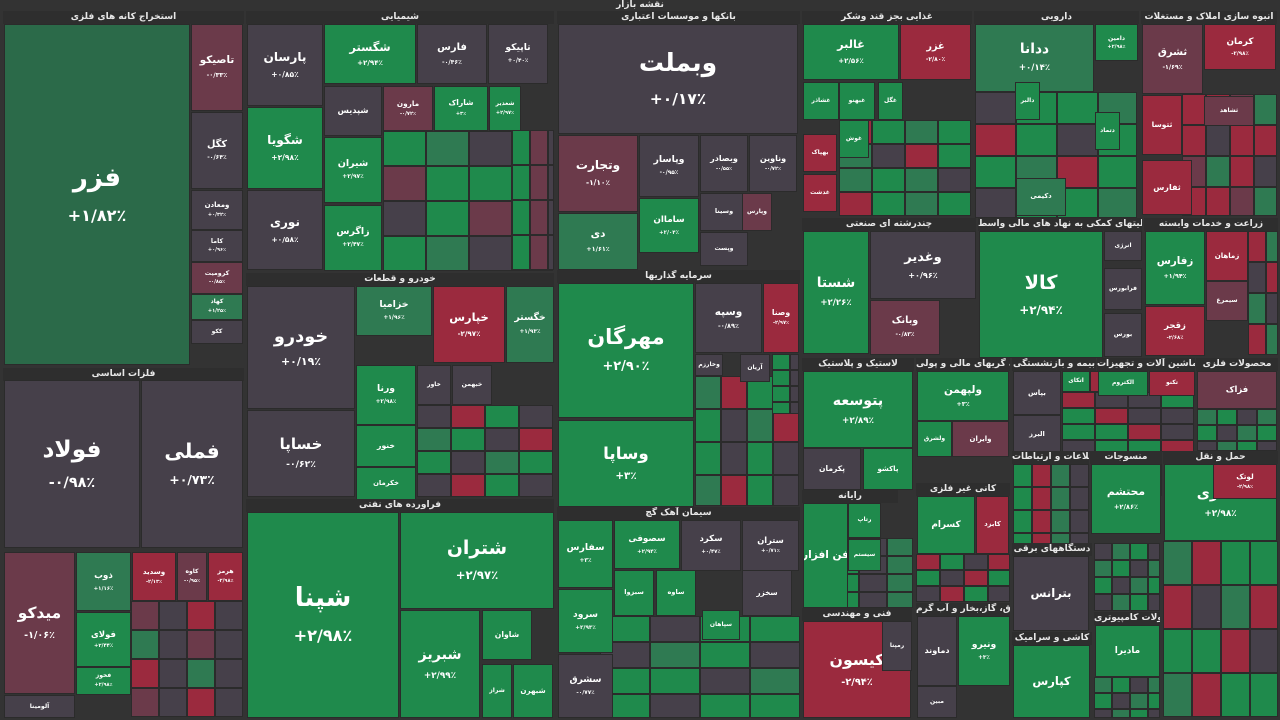 Image resolution: width=1280 pixels, height=720 pixels. I want to click on stock-tile: زماهان, so click(1227, 256).